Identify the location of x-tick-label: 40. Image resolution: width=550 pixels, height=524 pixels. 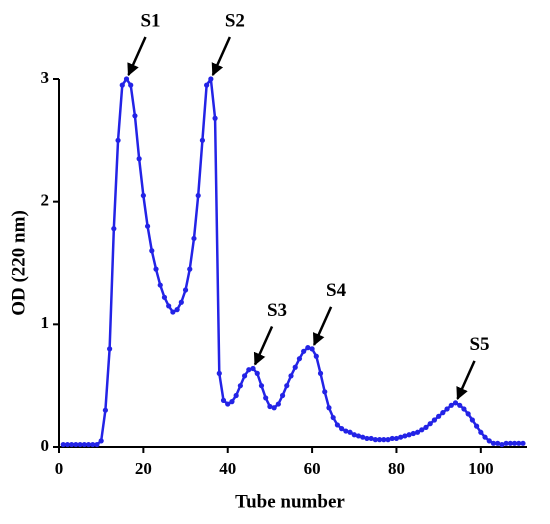
(227, 468).